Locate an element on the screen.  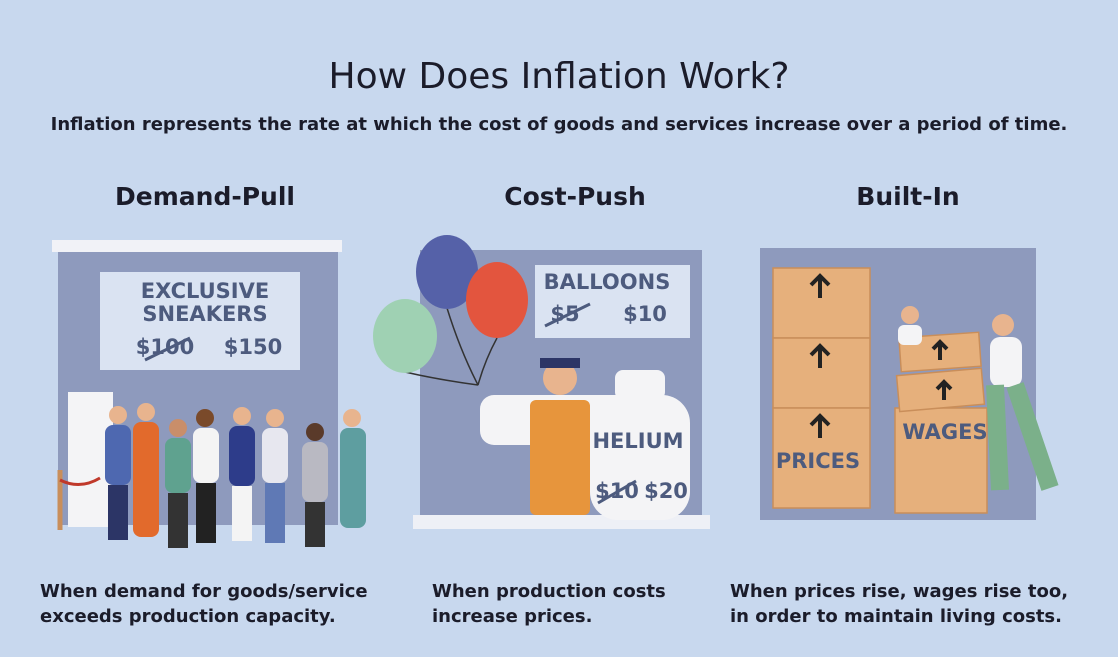
tank-label: HELIUM is located at coordinates (637, 441).